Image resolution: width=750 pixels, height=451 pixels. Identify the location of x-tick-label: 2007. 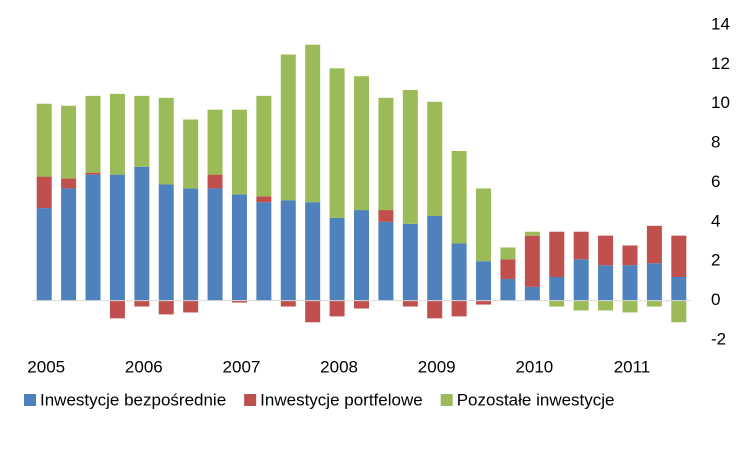
(242, 366).